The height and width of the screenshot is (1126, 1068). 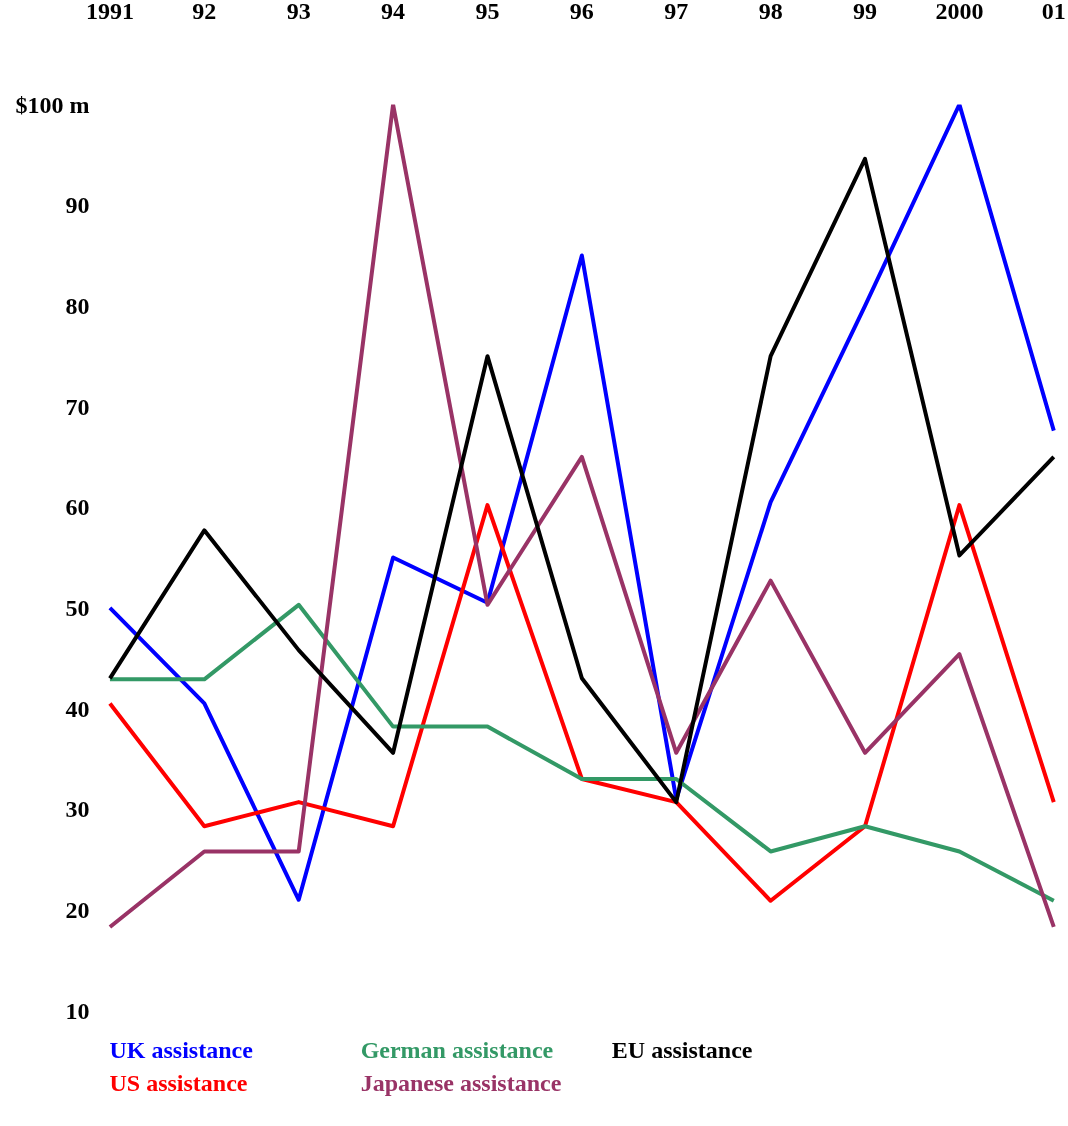 I want to click on y-tick-label: 30, so click(x=77, y=809).